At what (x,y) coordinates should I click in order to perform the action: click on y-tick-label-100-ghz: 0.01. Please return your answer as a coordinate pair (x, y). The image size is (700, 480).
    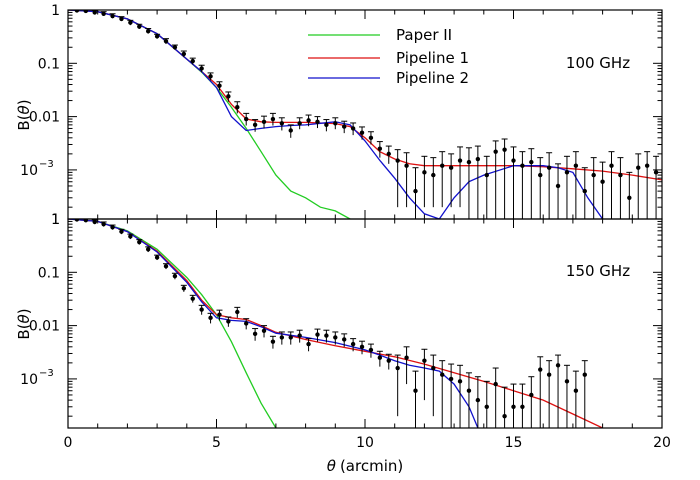
    Looking at the image, I should click on (44, 118).